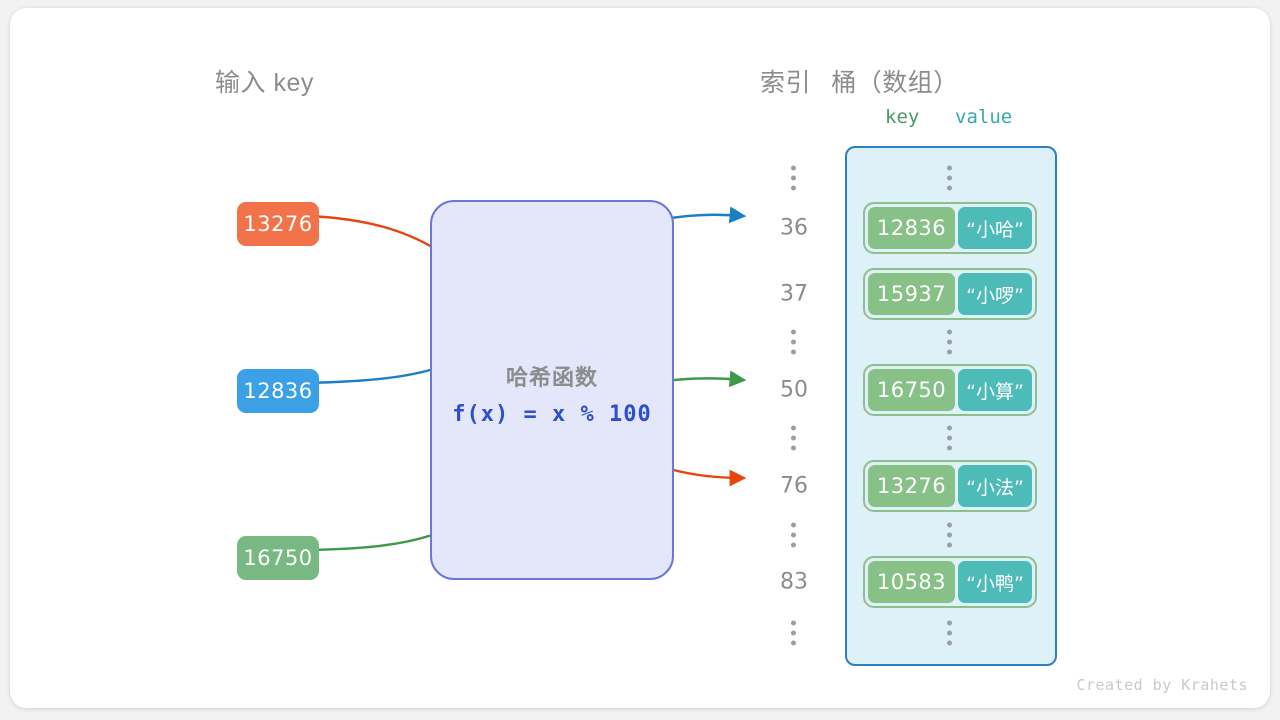 Image resolution: width=1280 pixels, height=720 pixels. Describe the element at coordinates (995, 486) in the screenshot. I see `entry-value: “小法”` at that location.